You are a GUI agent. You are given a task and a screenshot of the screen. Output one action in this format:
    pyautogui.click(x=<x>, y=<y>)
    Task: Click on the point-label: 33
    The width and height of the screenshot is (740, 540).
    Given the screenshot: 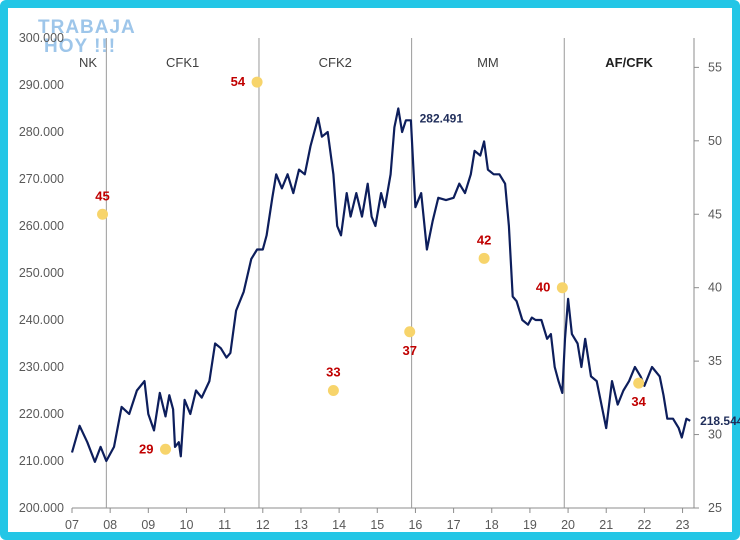 What is the action you would take?
    pyautogui.click(x=333, y=372)
    